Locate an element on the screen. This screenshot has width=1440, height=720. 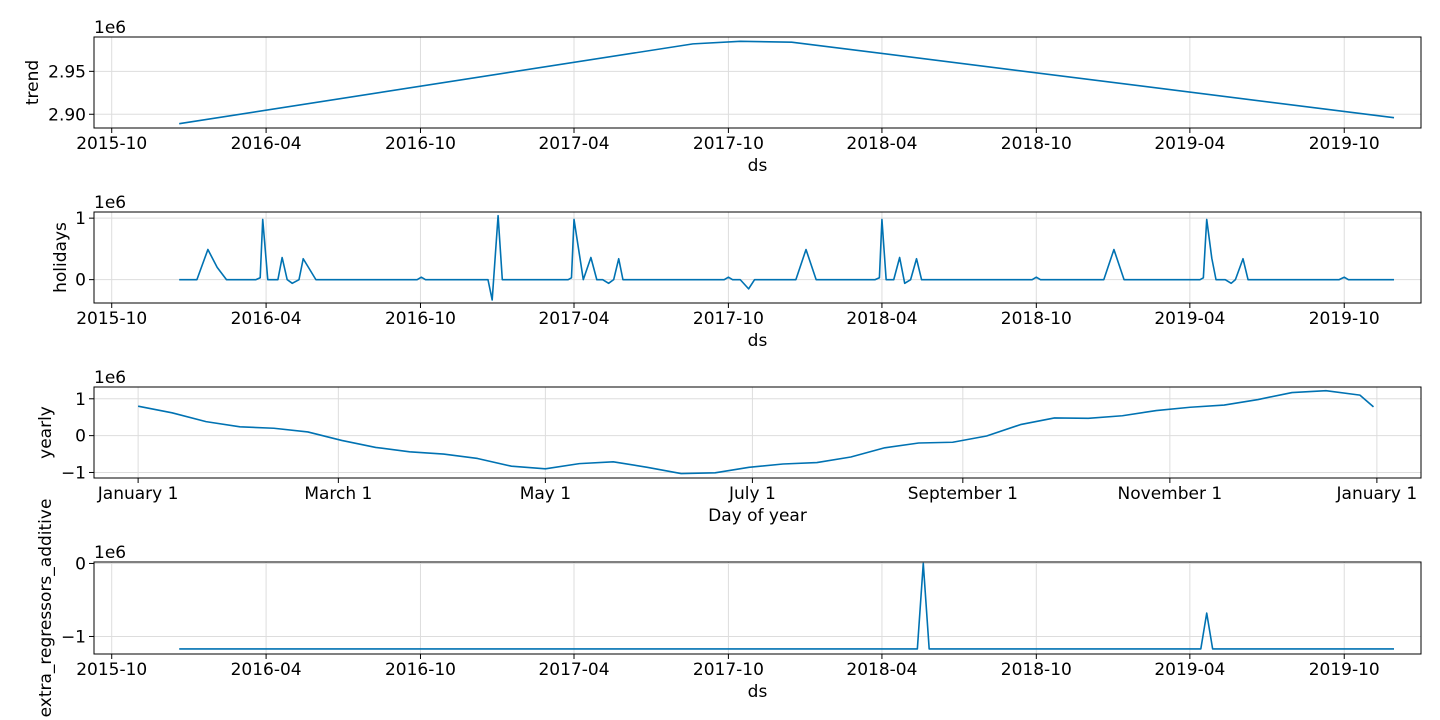
yearly-x-axis-label: Day of year is located at coordinates (757, 516).